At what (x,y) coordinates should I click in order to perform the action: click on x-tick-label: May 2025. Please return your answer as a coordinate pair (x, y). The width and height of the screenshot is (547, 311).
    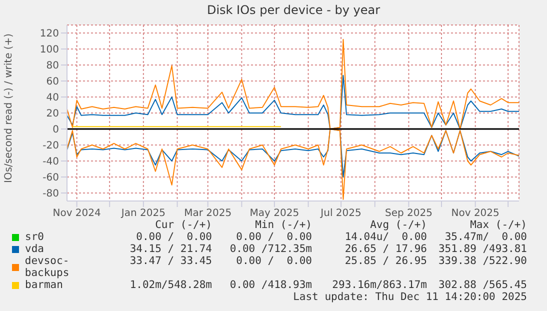
    Looking at the image, I should click on (275, 214).